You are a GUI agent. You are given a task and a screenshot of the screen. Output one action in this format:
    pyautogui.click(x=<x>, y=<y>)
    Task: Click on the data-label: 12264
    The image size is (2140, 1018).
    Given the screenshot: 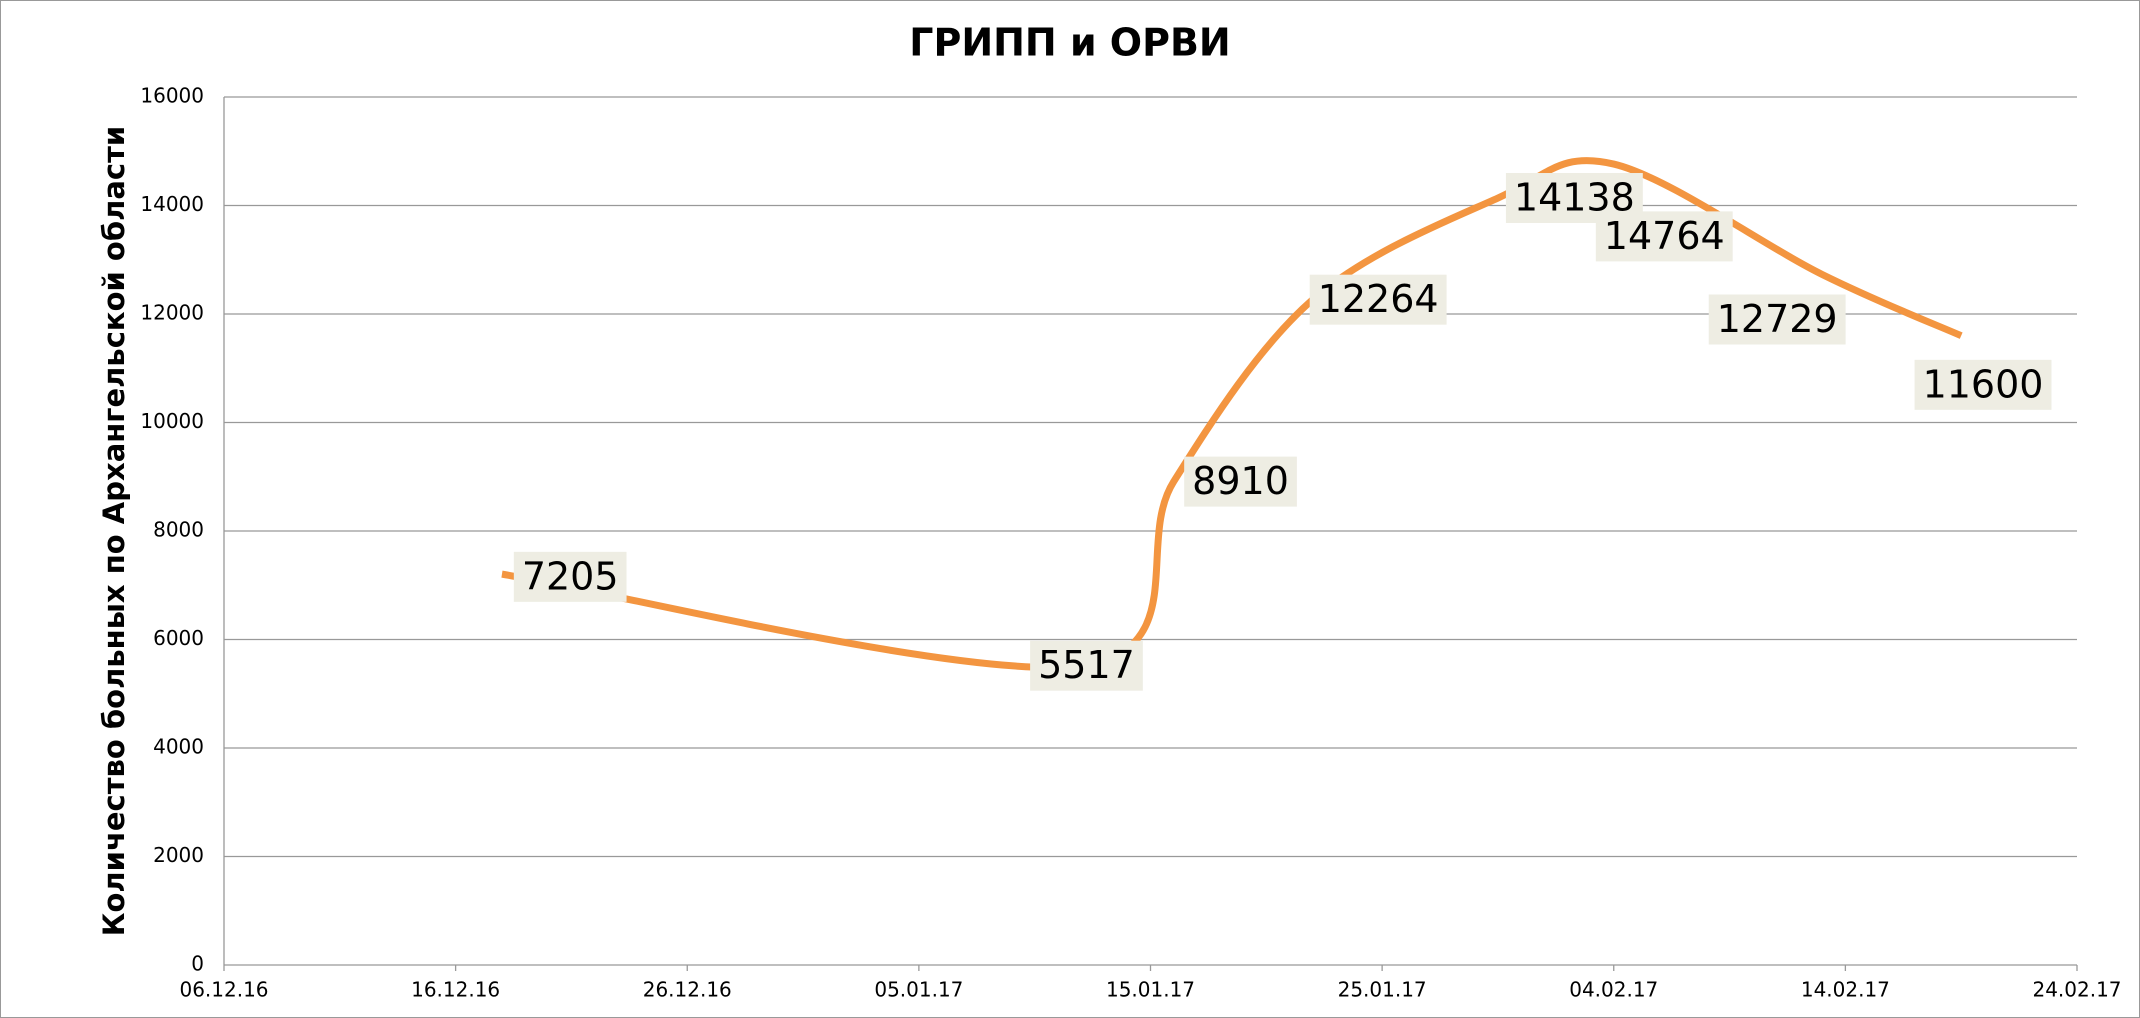 What is the action you would take?
    pyautogui.click(x=1378, y=299)
    